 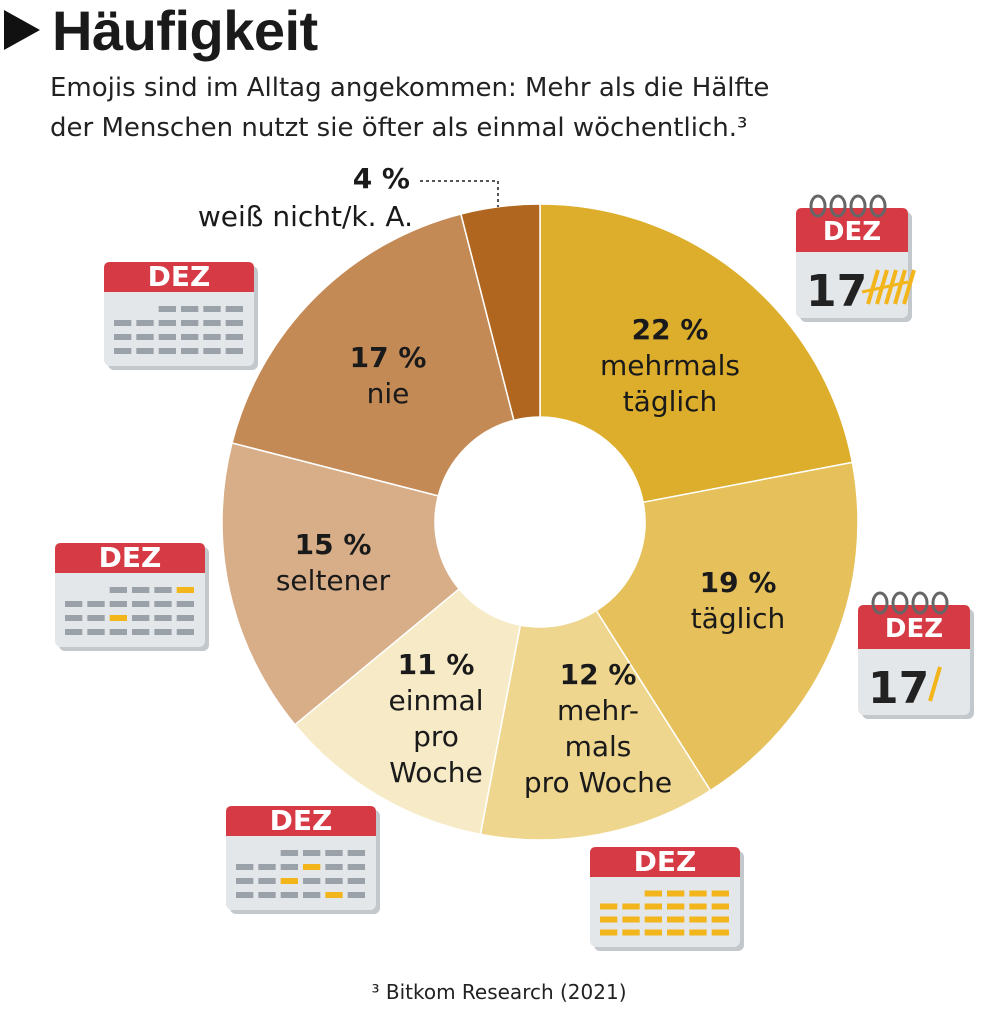 I want to click on slice-percent-label: 17 %, so click(x=388, y=357).